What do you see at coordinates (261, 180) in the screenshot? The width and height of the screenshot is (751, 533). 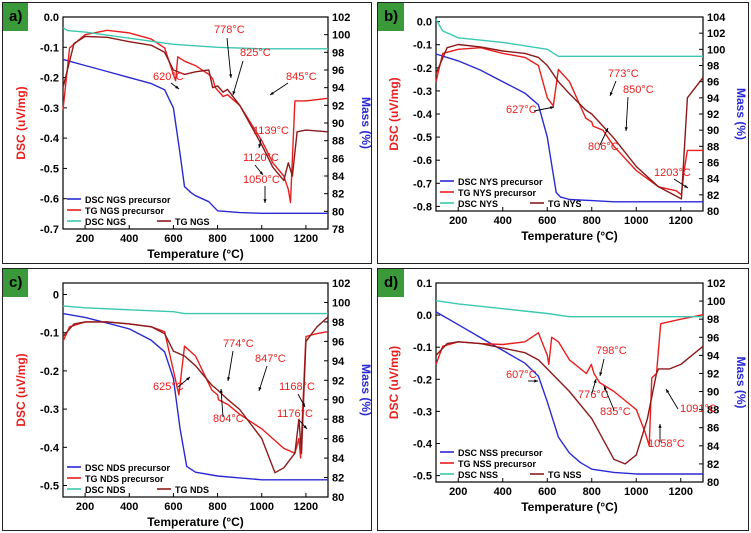 I see `annotation-label: 1050°C` at bounding box center [261, 180].